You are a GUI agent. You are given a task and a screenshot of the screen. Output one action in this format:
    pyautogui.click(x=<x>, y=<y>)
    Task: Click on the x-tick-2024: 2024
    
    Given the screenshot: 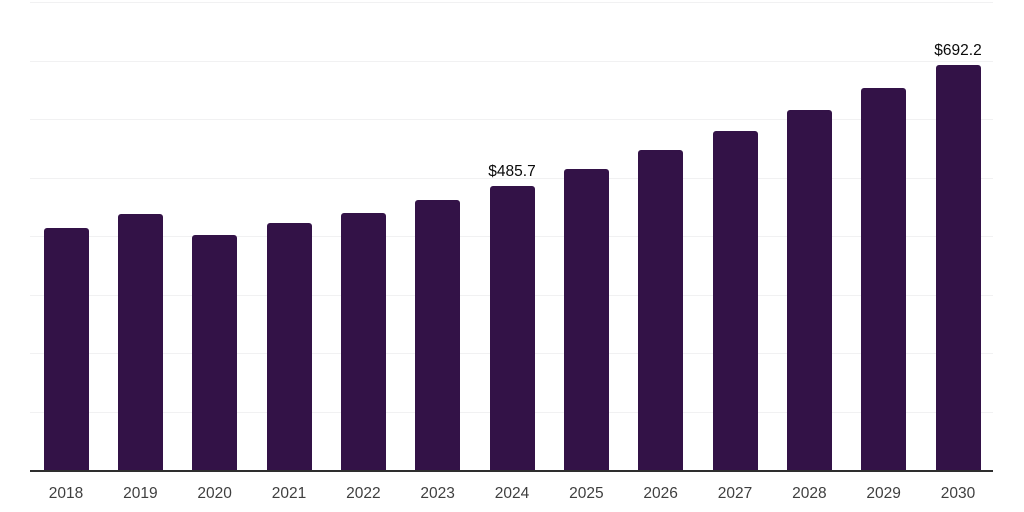 What is the action you would take?
    pyautogui.click(x=512, y=493)
    